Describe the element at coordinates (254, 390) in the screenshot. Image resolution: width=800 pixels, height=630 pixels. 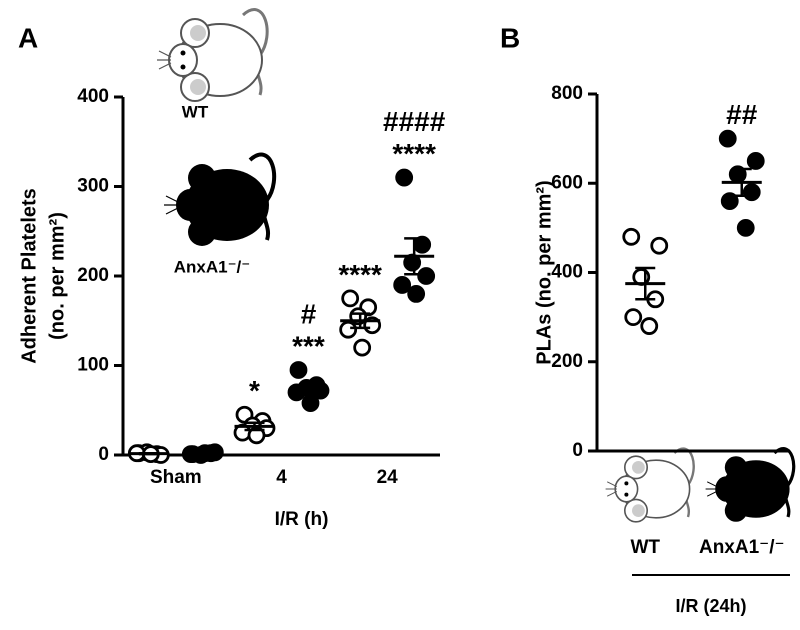
I see `significance-mark: *` at that location.